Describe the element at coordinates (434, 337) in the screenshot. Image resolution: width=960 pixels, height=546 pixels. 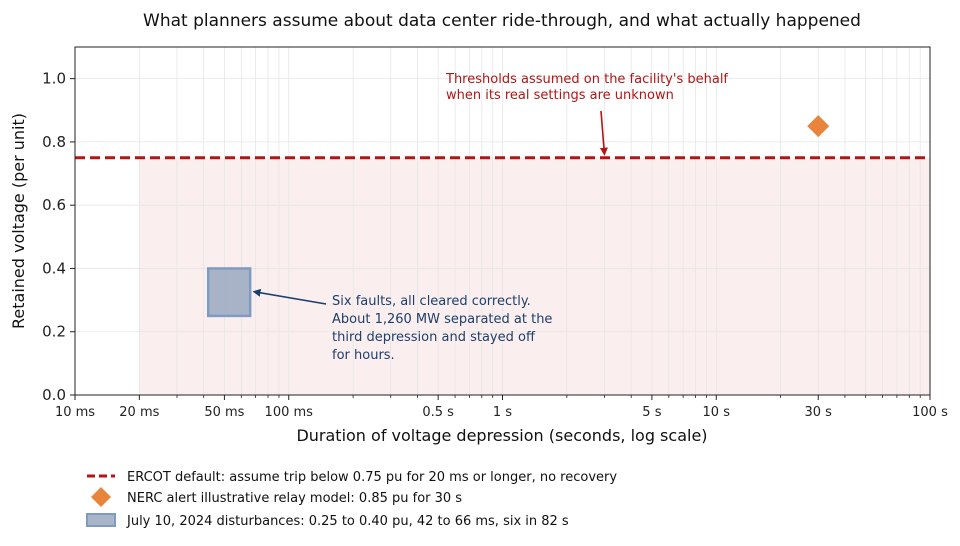
I see `annotation-faults-text: third depression and stayed off` at that location.